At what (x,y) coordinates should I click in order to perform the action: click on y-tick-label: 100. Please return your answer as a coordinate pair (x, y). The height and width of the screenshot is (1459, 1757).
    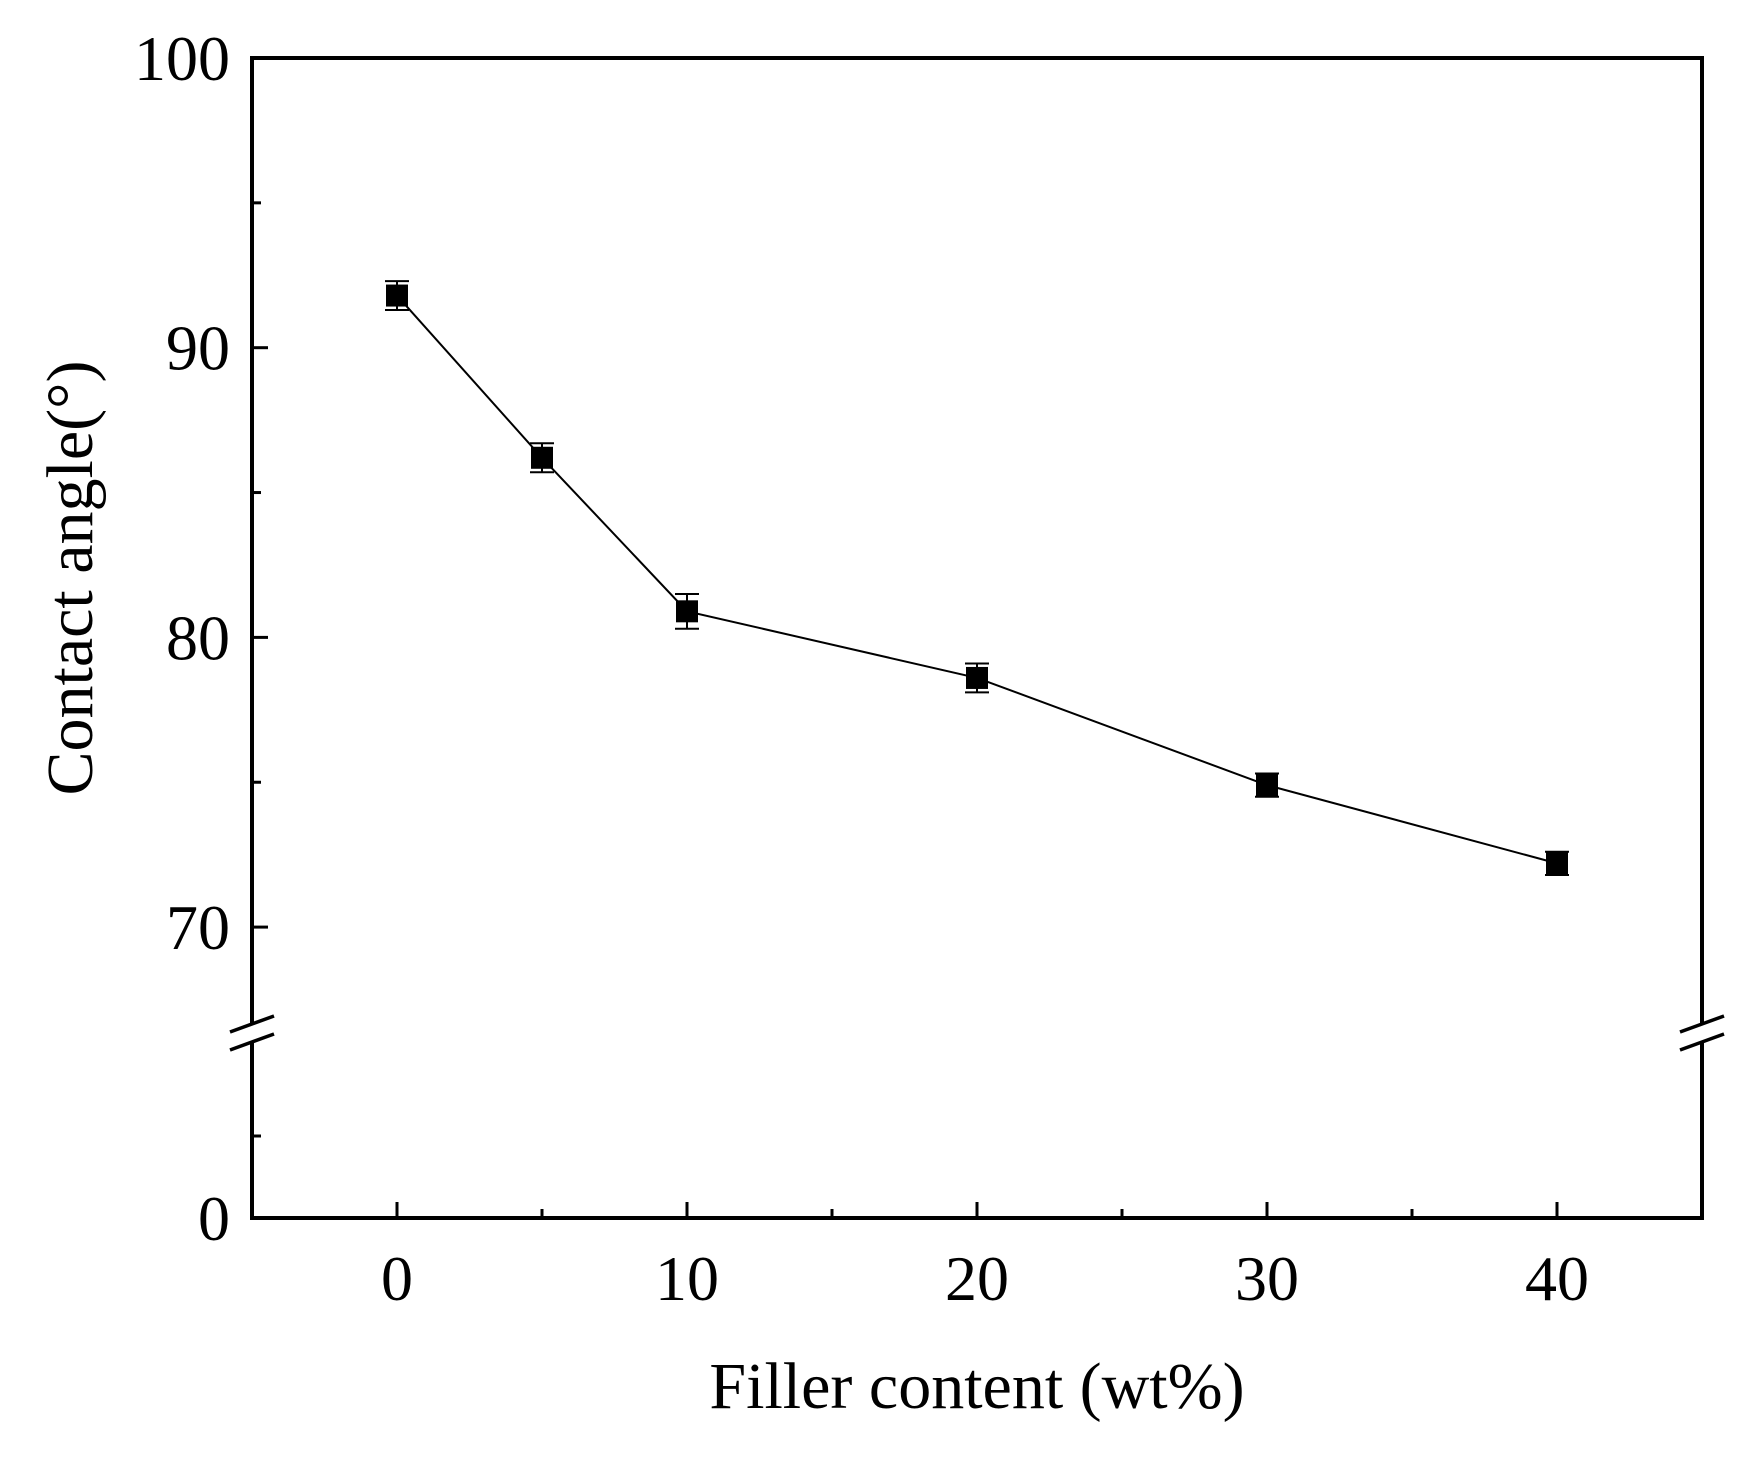
    Looking at the image, I should click on (182, 58).